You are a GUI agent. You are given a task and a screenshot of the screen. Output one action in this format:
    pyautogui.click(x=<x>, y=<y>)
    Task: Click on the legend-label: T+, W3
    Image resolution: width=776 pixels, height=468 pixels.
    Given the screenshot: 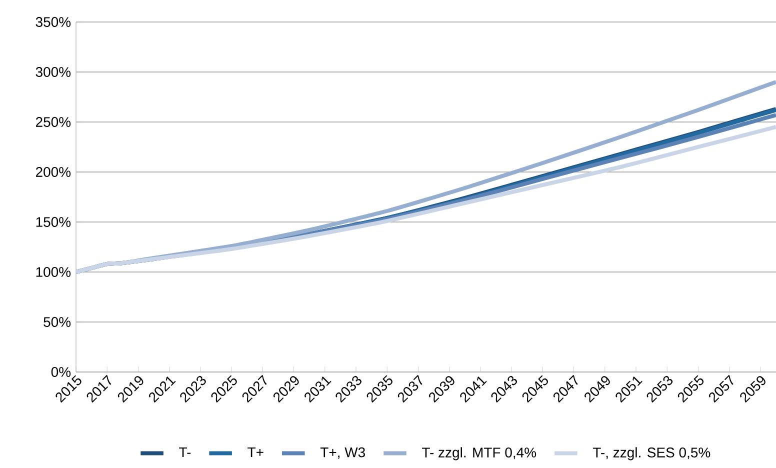 What is the action you would take?
    pyautogui.click(x=342, y=453)
    